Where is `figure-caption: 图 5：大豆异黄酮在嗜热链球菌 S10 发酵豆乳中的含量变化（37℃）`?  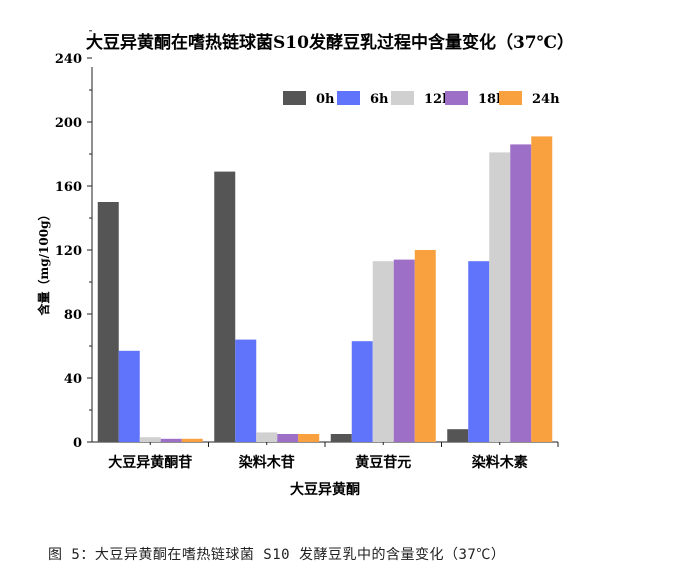
figure-caption: 图 5：大豆异黄酮在嗜热链球菌 S10 发酵豆乳中的含量变化（37℃） is located at coordinates (277, 555).